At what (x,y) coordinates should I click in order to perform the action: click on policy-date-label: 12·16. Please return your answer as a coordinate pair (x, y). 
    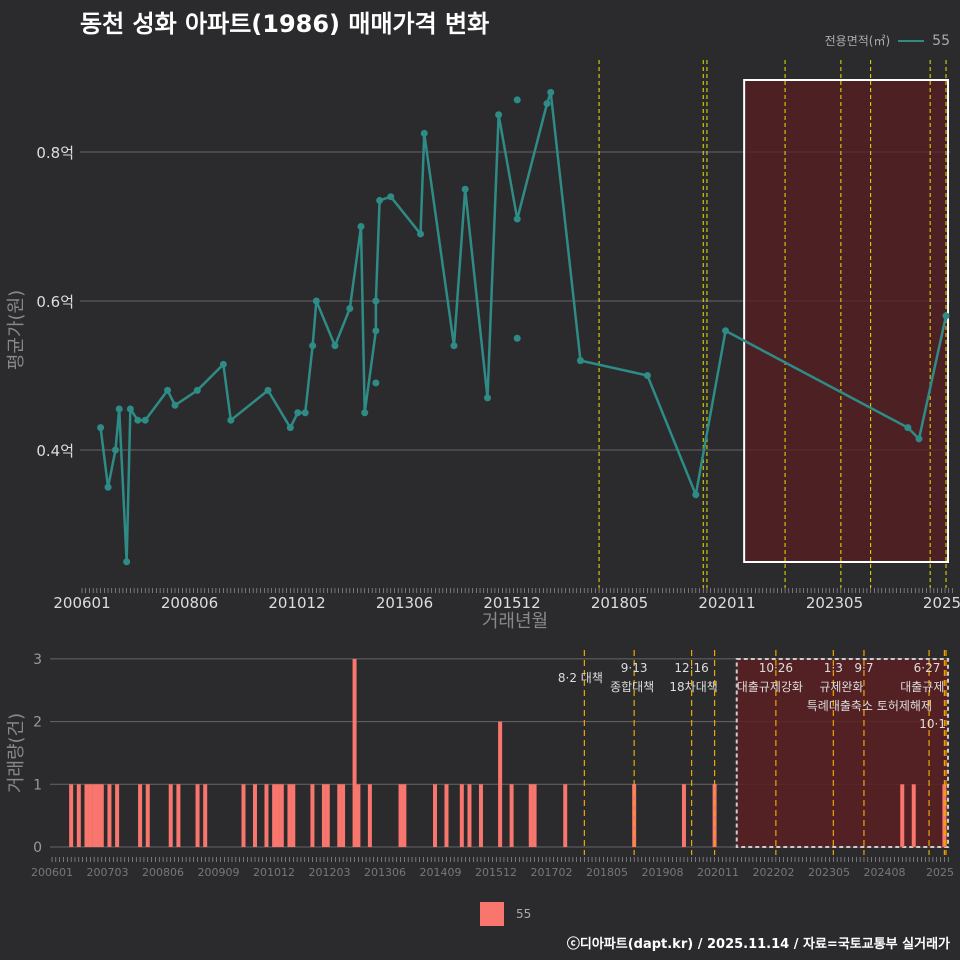
    Looking at the image, I should click on (691, 668).